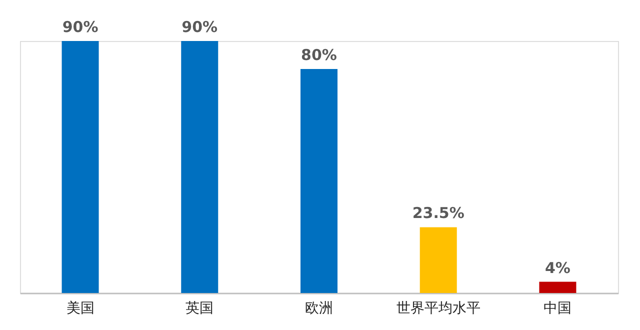 The width and height of the screenshot is (640, 330). What do you see at coordinates (557, 267) in the screenshot?
I see `data-label: 4%` at bounding box center [557, 267].